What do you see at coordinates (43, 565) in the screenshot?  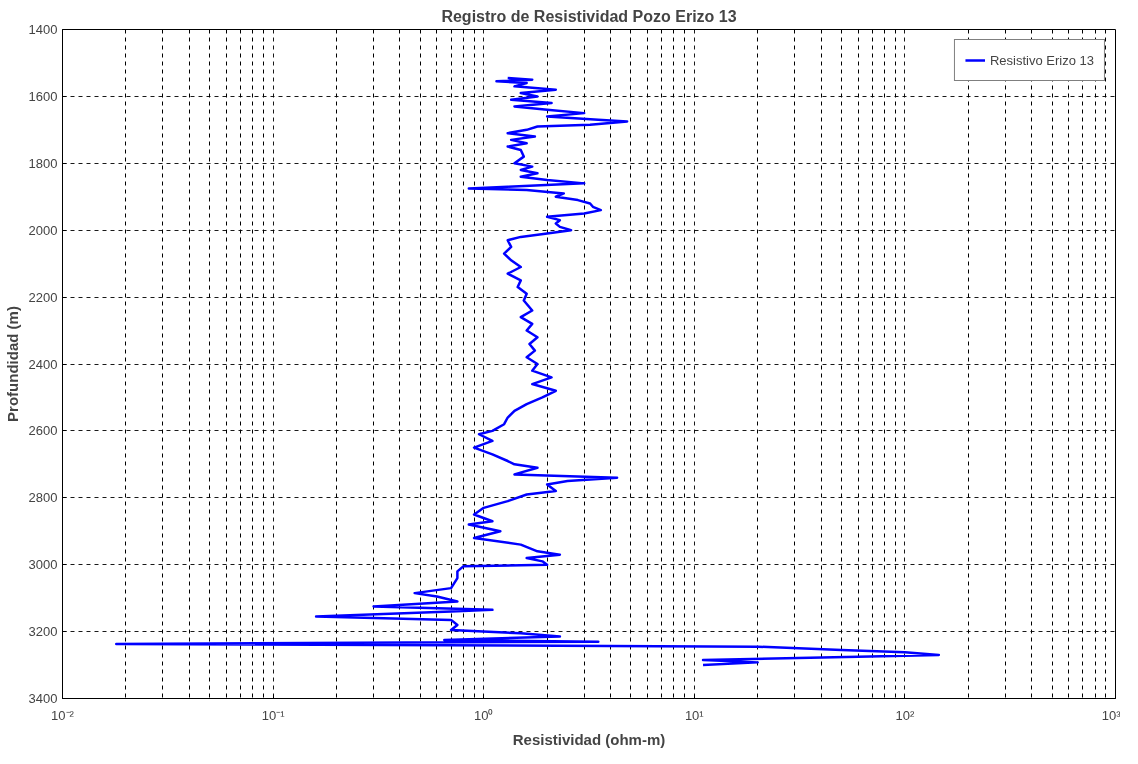 I see `y-tick-label: 3000` at bounding box center [43, 565].